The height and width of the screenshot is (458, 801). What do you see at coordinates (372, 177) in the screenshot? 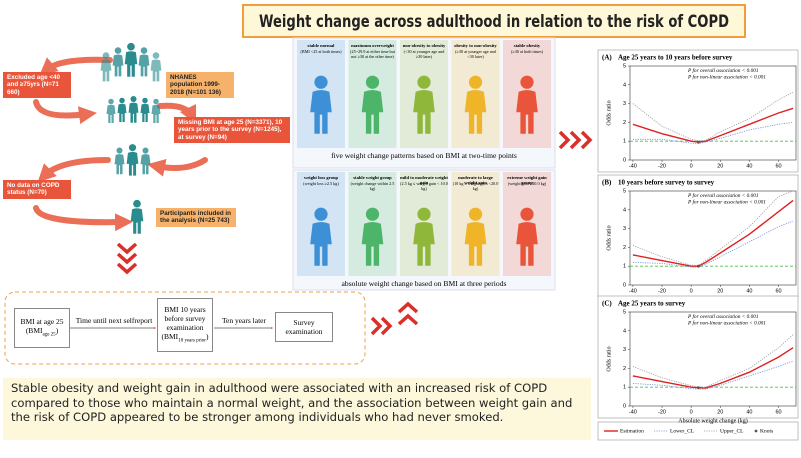
I see `group-name: stable weight group` at bounding box center [372, 177].